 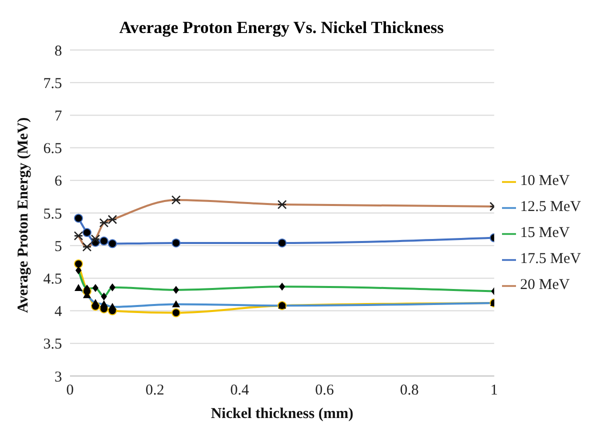 I want to click on x-tick-label: 0, so click(x=70, y=390).